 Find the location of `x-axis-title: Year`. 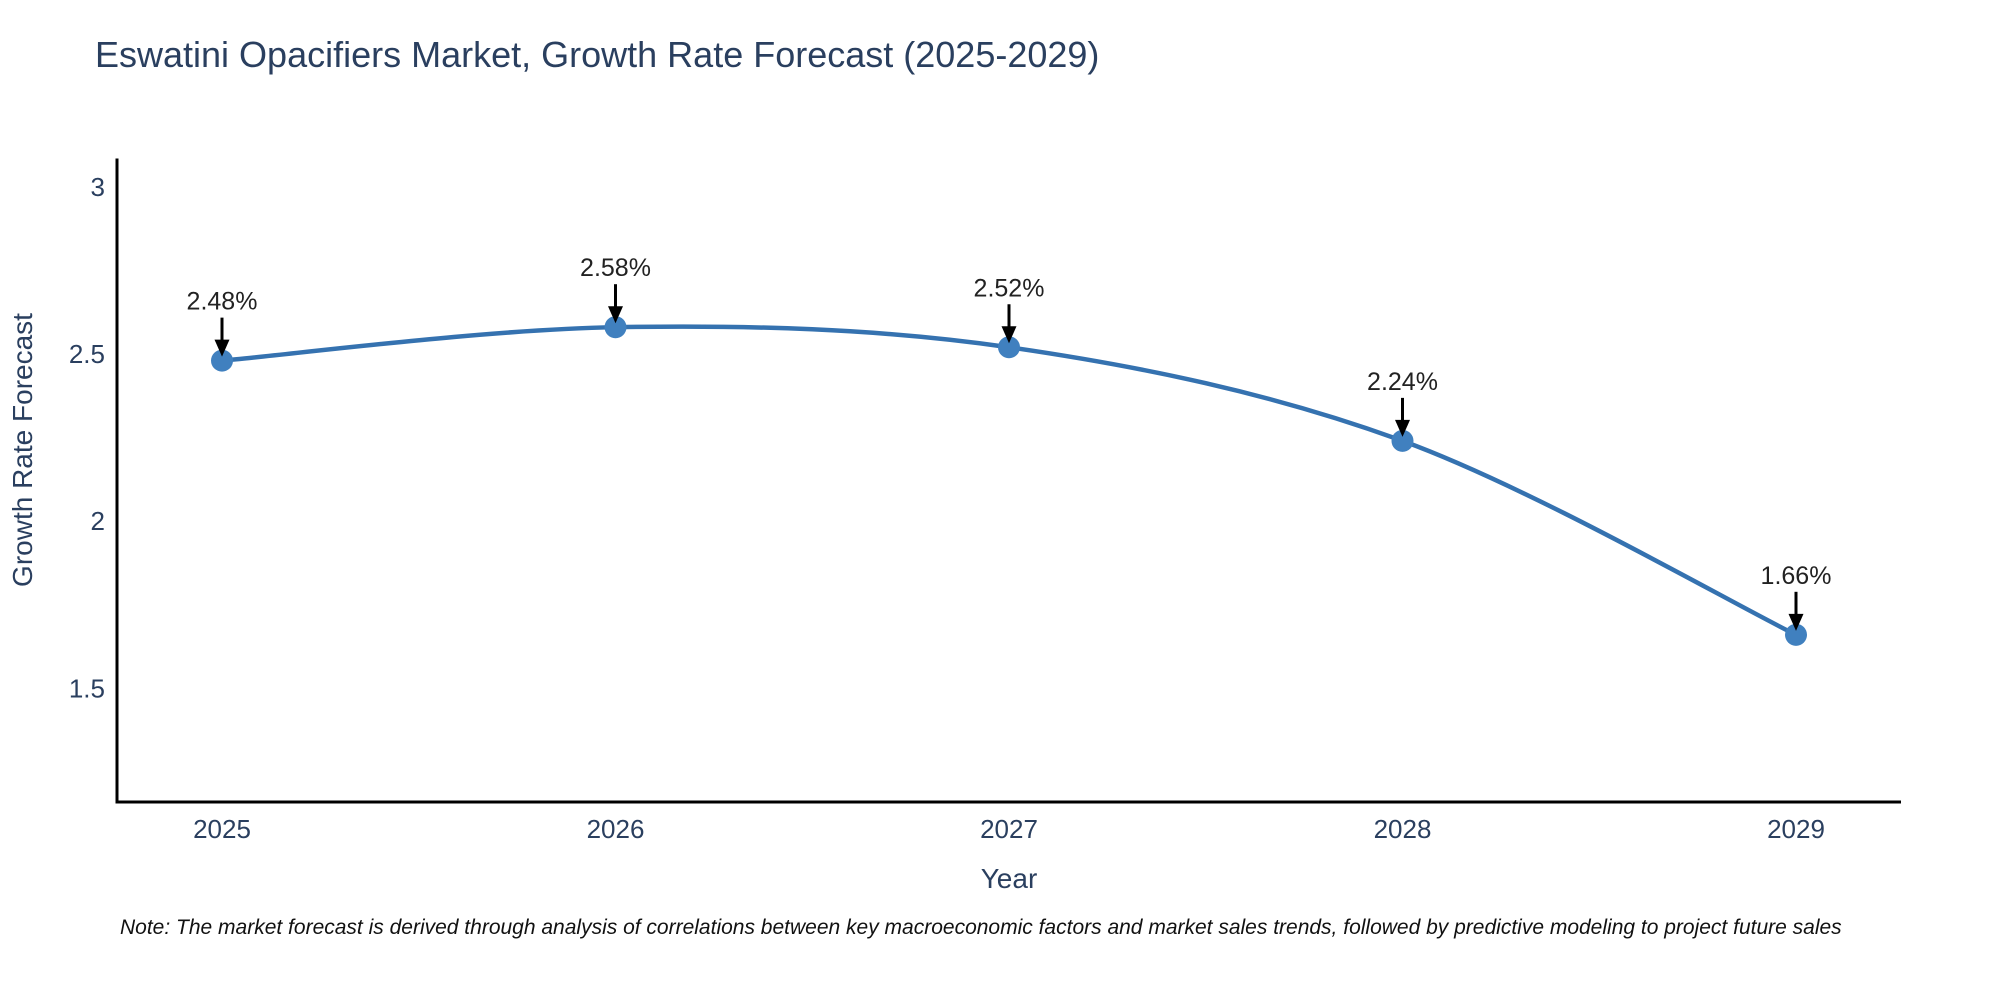

x-axis-title: Year is located at coordinates (1009, 878).